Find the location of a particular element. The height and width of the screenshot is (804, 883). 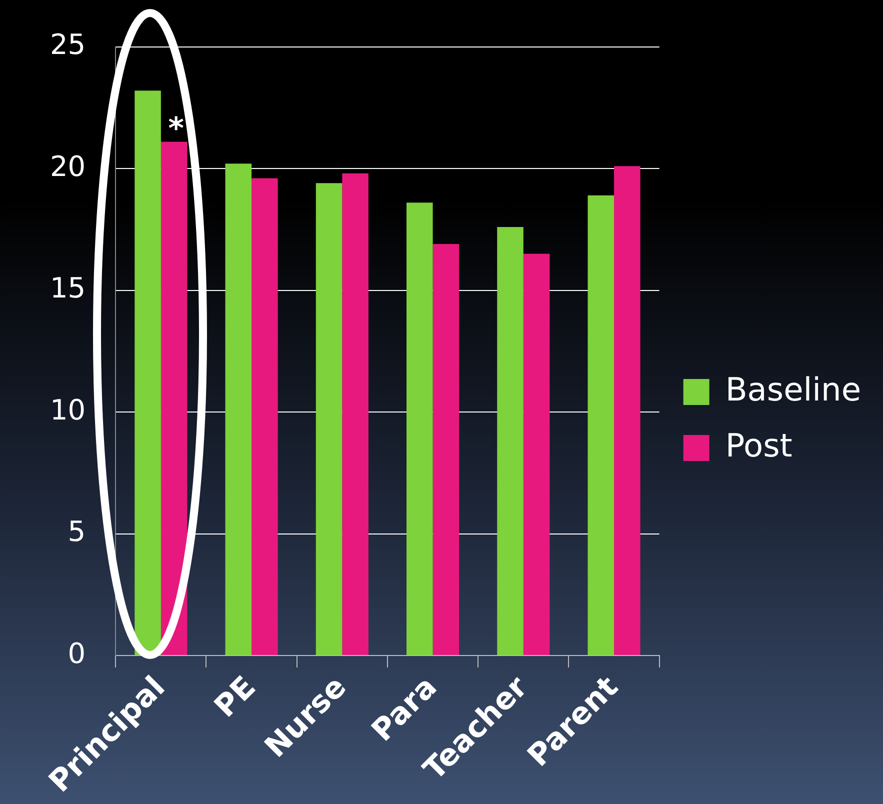

y-tick-label: 5 is located at coordinates (77, 531).